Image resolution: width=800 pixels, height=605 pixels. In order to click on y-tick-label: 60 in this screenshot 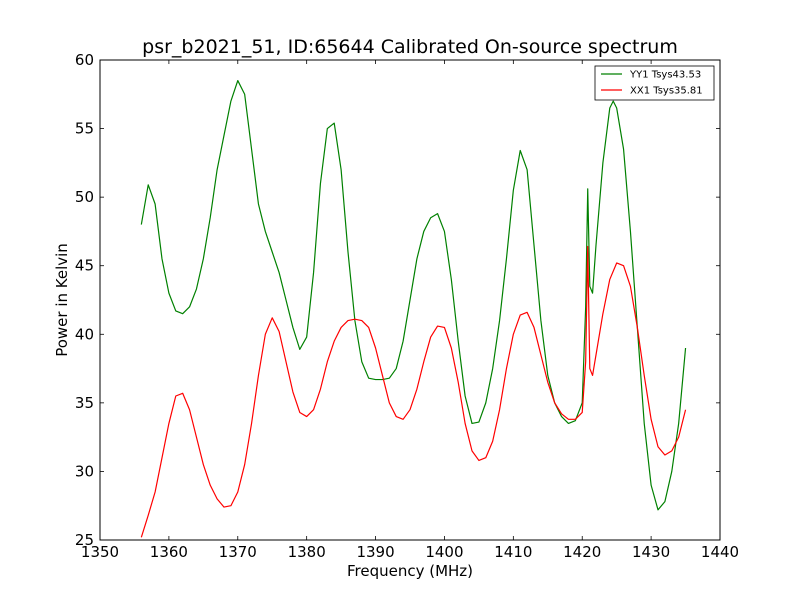, I will do `click(84, 60)`.